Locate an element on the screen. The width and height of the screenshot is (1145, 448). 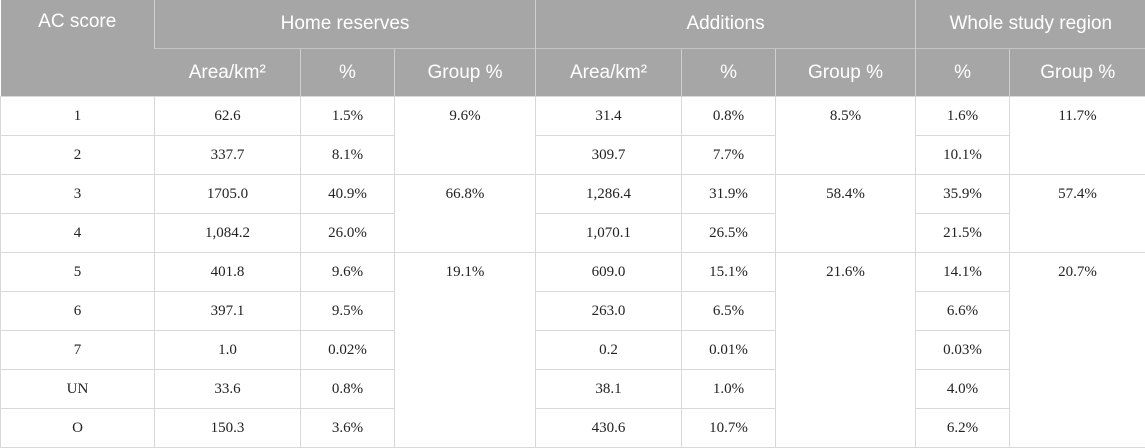
cell-additions-pct: 0.01% is located at coordinates (729, 350).